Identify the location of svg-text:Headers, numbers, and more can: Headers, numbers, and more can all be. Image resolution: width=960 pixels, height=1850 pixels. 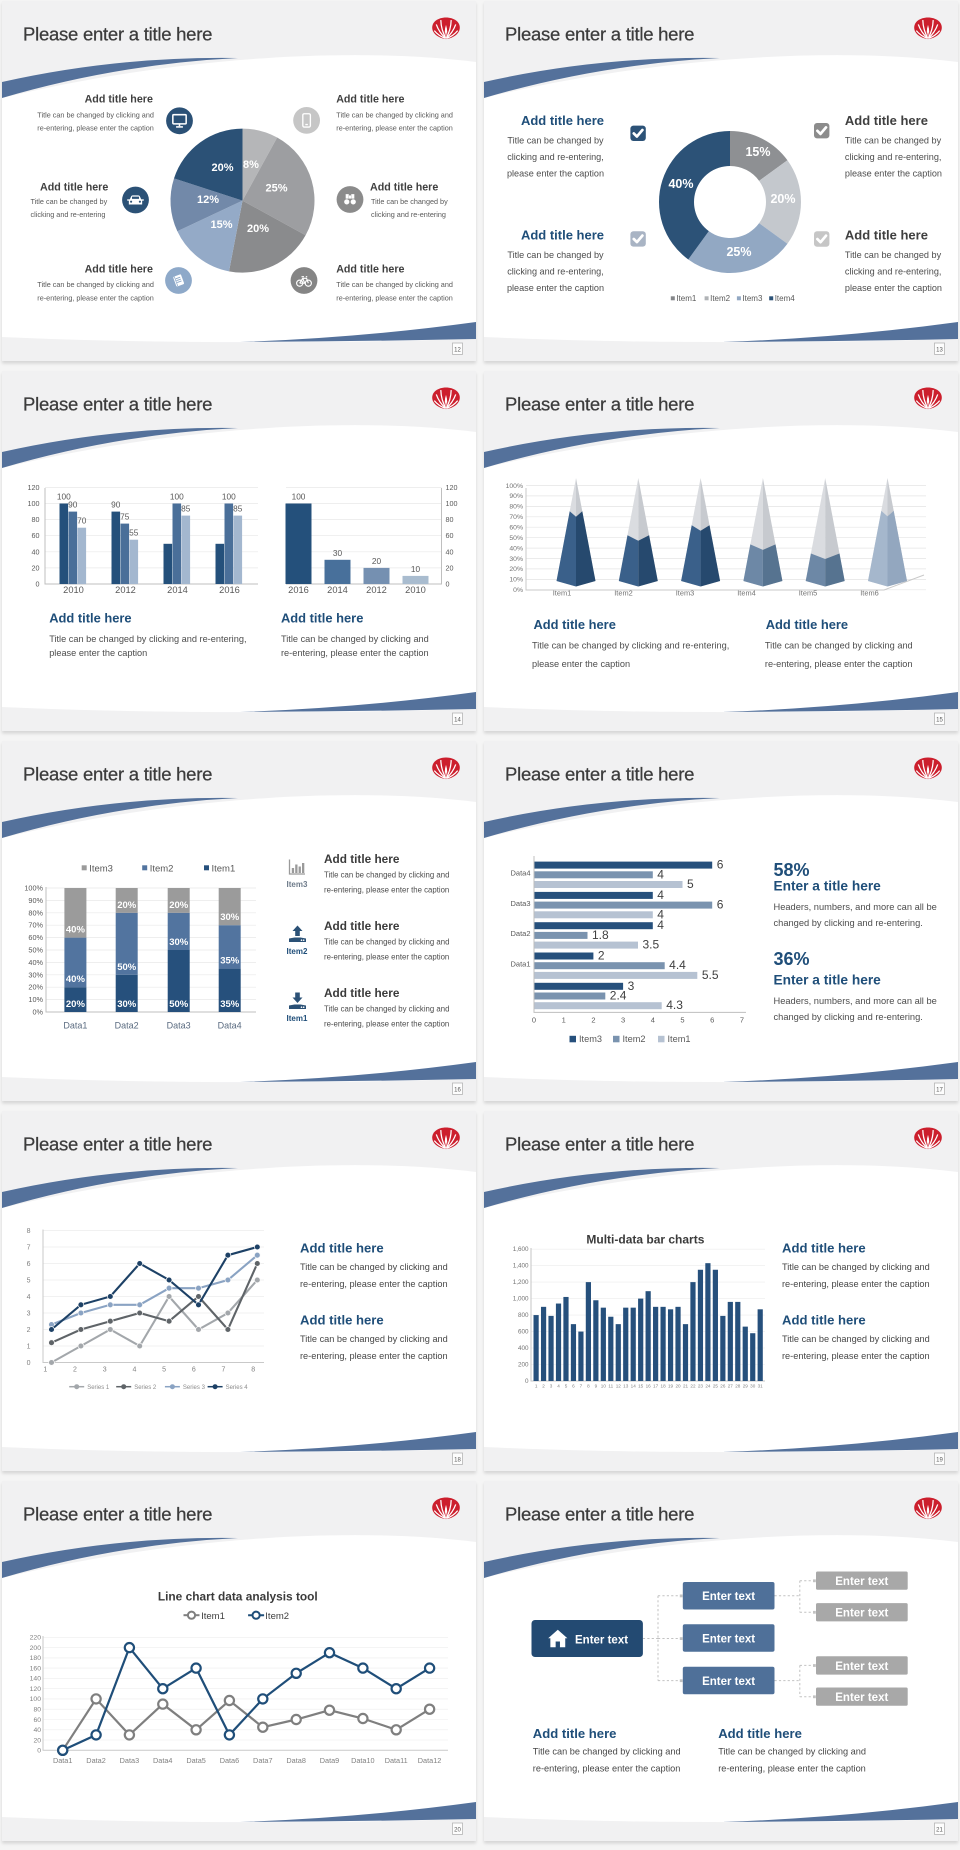
(855, 907).